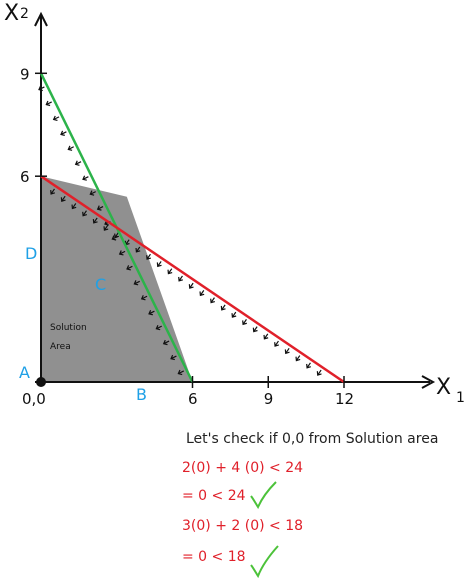 Image resolution: width=475 pixels, height=583 pixels. I want to click on y-axis-title: X, so click(11, 13).